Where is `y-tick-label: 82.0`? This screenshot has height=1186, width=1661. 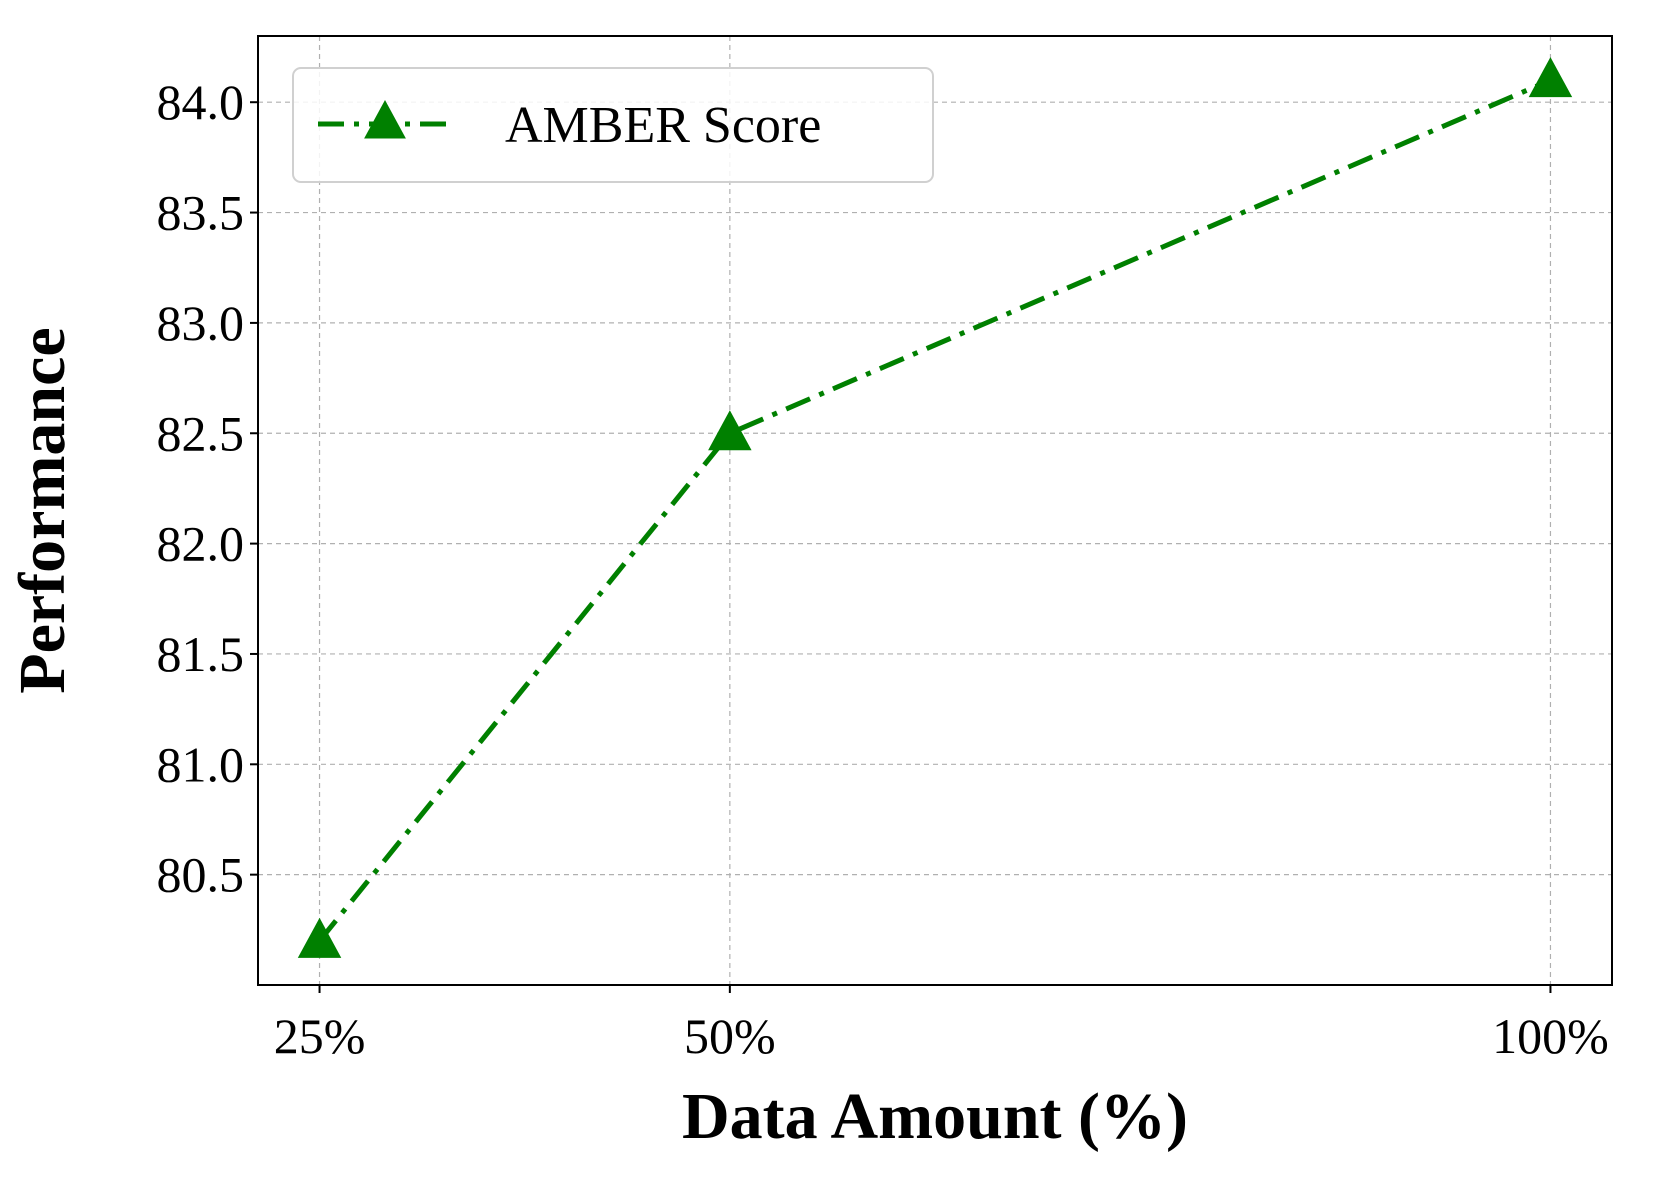 y-tick-label: 82.0 is located at coordinates (201, 544).